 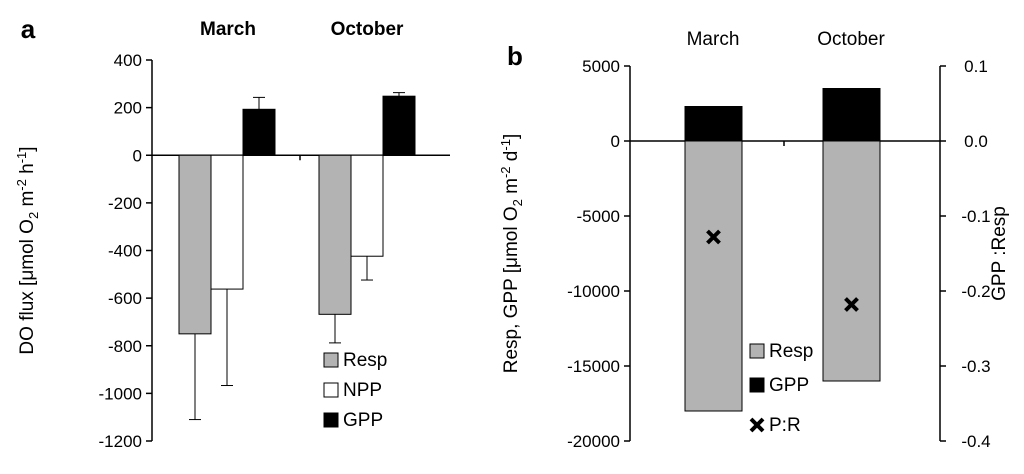 I want to click on y2-tick-label: -0.3, so click(x=975, y=366).